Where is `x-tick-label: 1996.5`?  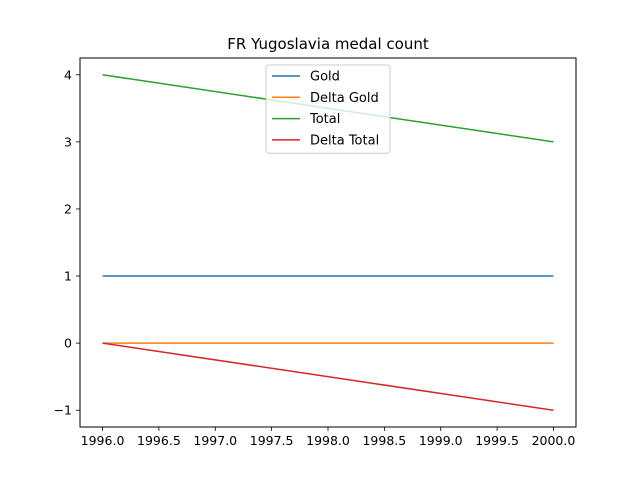 x-tick-label: 1996.5 is located at coordinates (159, 440).